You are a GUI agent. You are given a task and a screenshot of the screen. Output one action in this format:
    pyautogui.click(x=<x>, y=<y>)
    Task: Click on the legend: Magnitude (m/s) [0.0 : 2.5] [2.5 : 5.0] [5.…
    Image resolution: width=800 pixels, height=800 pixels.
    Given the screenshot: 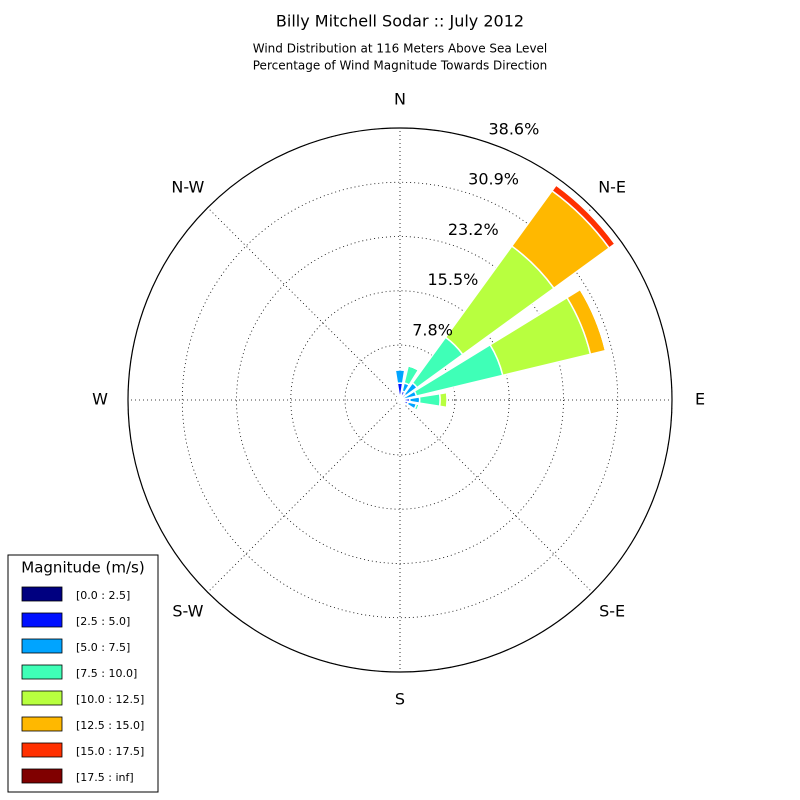 What is the action you would take?
    pyautogui.click(x=83, y=673)
    